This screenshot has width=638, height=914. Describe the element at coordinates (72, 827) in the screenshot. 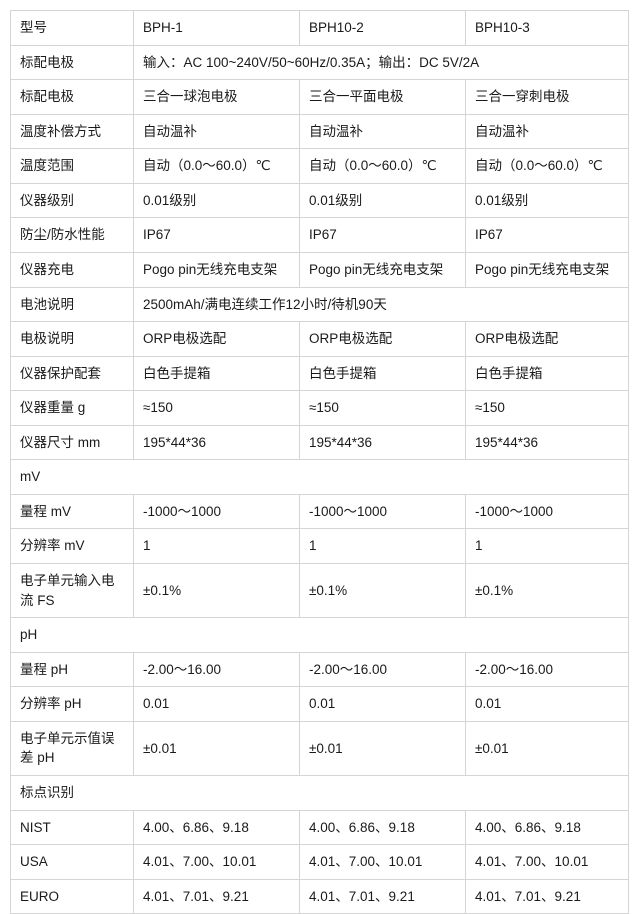

I see `row-label-cell: NIST` at that location.